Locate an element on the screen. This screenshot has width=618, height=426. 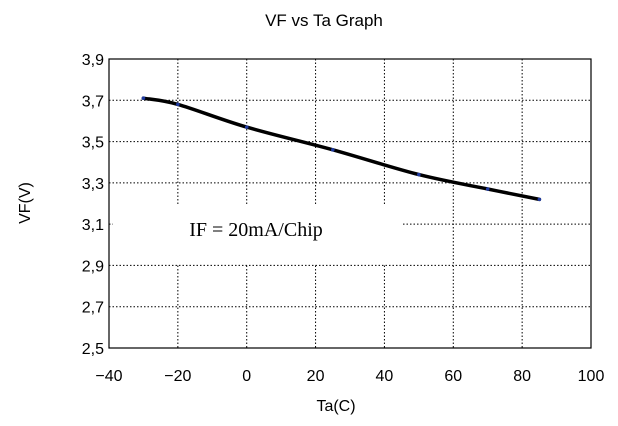
y-tick-label: 3,7 is located at coordinates (93, 101).